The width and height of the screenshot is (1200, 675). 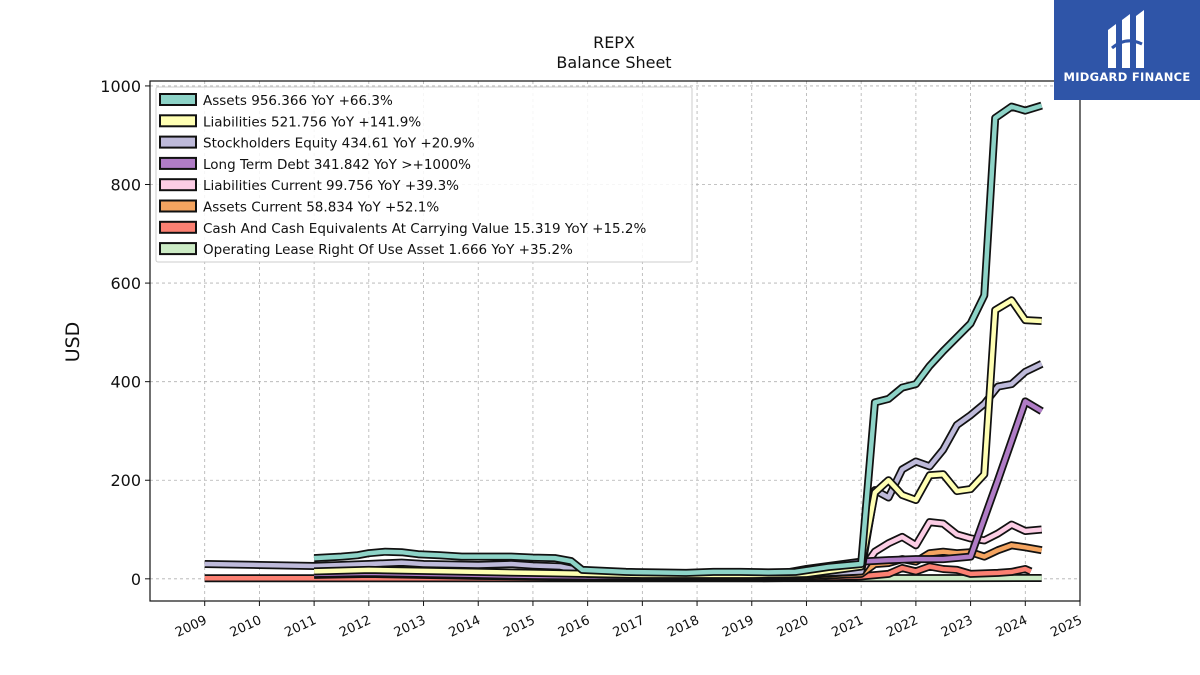 I want to click on y-tick-label: 1000, so click(x=120, y=86).